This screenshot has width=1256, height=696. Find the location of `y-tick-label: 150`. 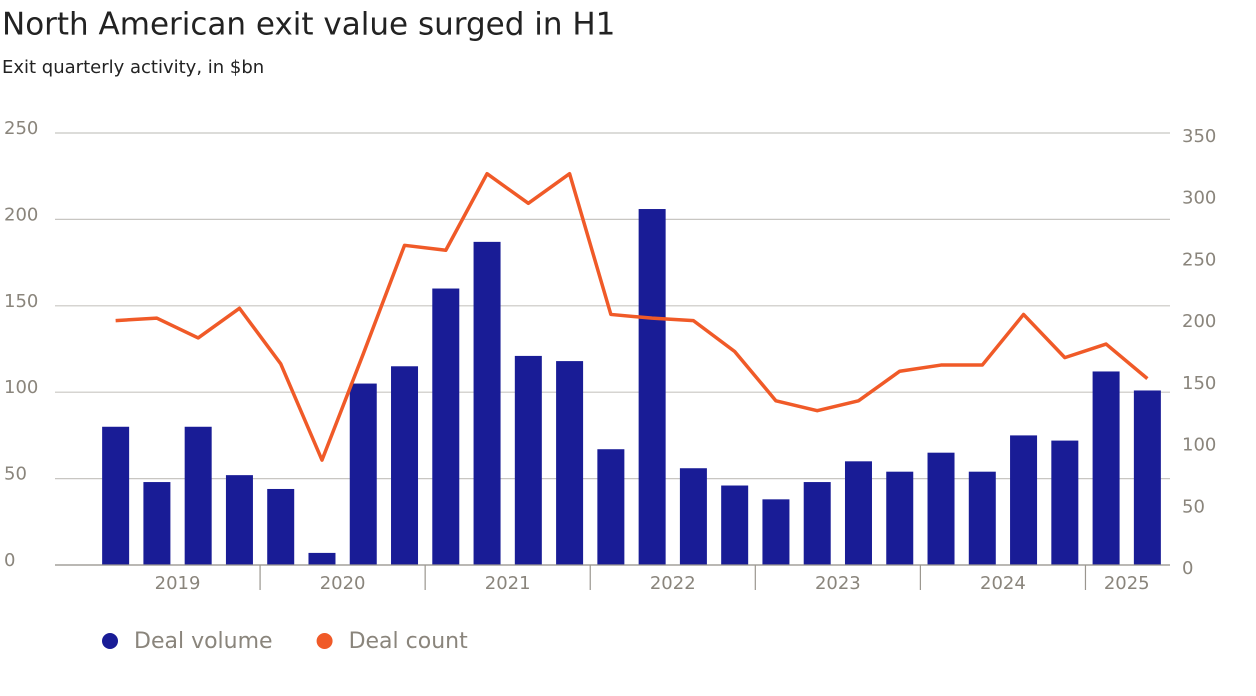

y-tick-label: 150 is located at coordinates (21, 301).